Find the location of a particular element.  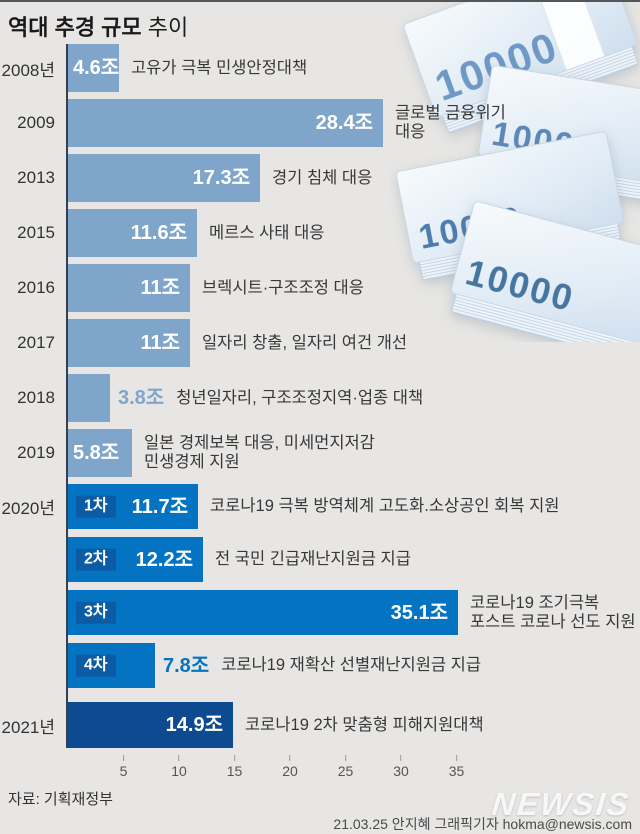

chart-row-2016: 2016 11조 브렉시트·구조조정 대응 is located at coordinates (320, 288).